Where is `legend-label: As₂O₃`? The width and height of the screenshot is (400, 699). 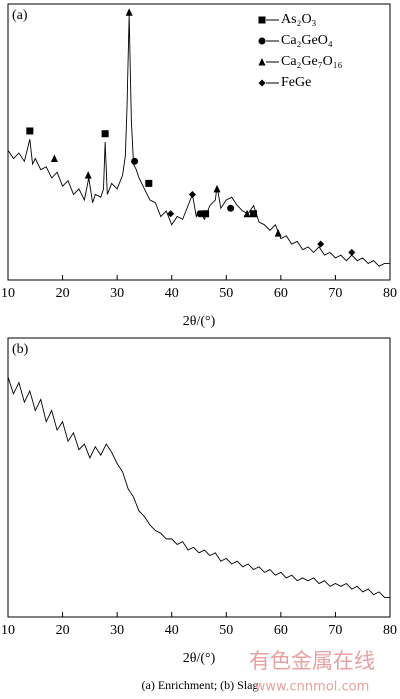
legend-label: As₂O₃ is located at coordinates (299, 19).